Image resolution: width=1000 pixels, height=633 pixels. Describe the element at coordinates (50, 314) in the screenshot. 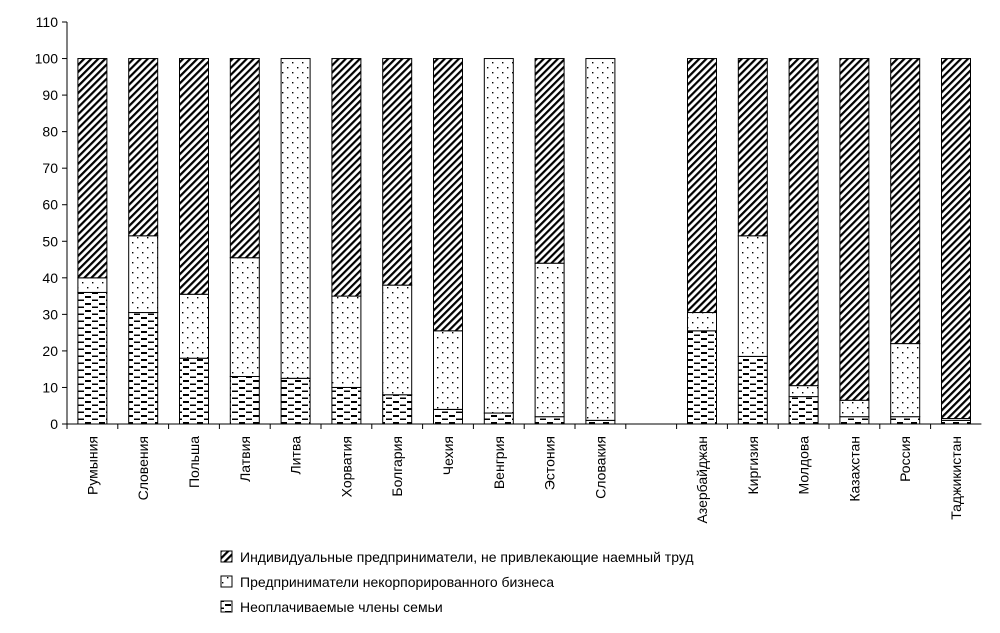

I see `y-tick-label: 30` at that location.